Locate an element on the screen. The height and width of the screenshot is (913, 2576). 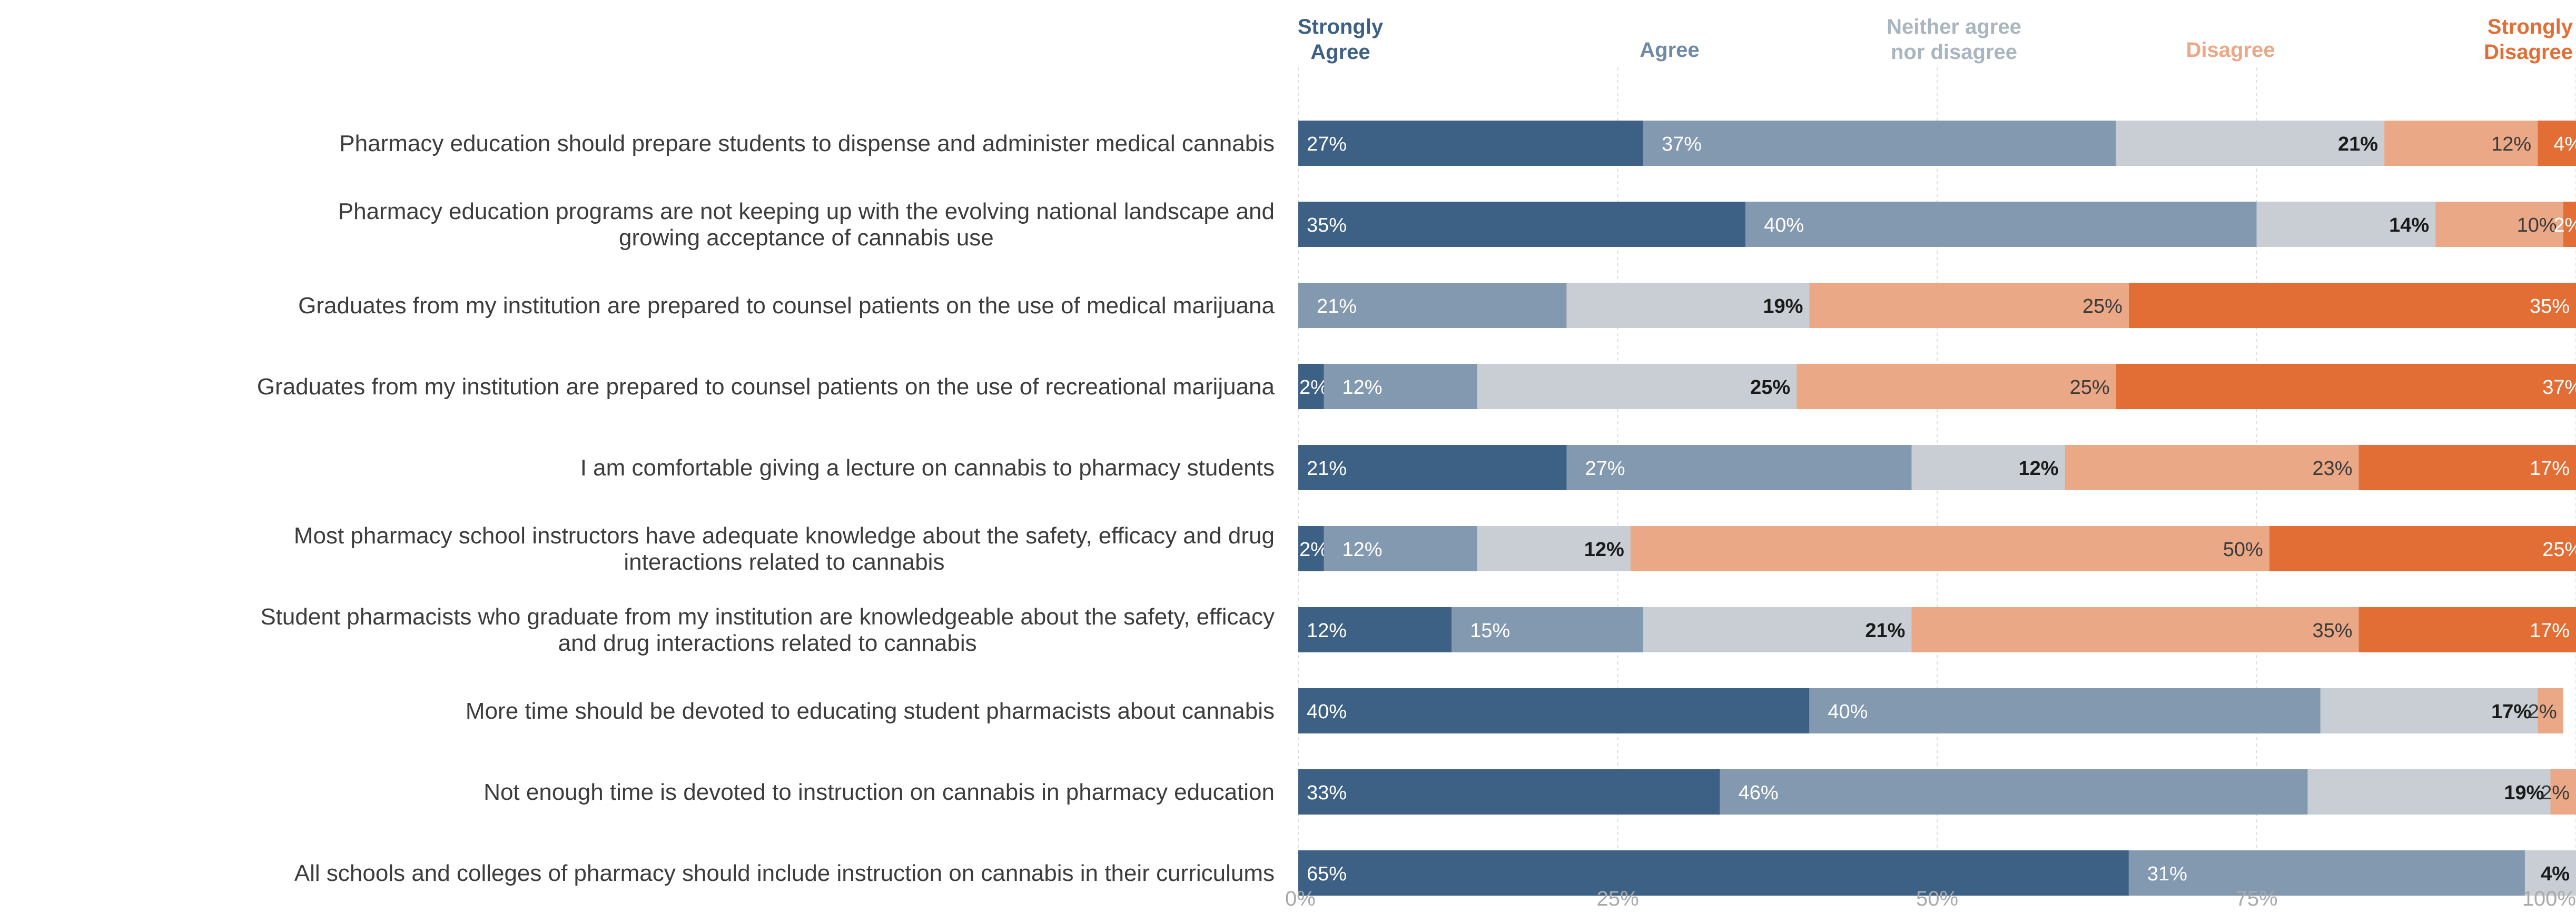
x-tick-label: 50% is located at coordinates (1937, 898).